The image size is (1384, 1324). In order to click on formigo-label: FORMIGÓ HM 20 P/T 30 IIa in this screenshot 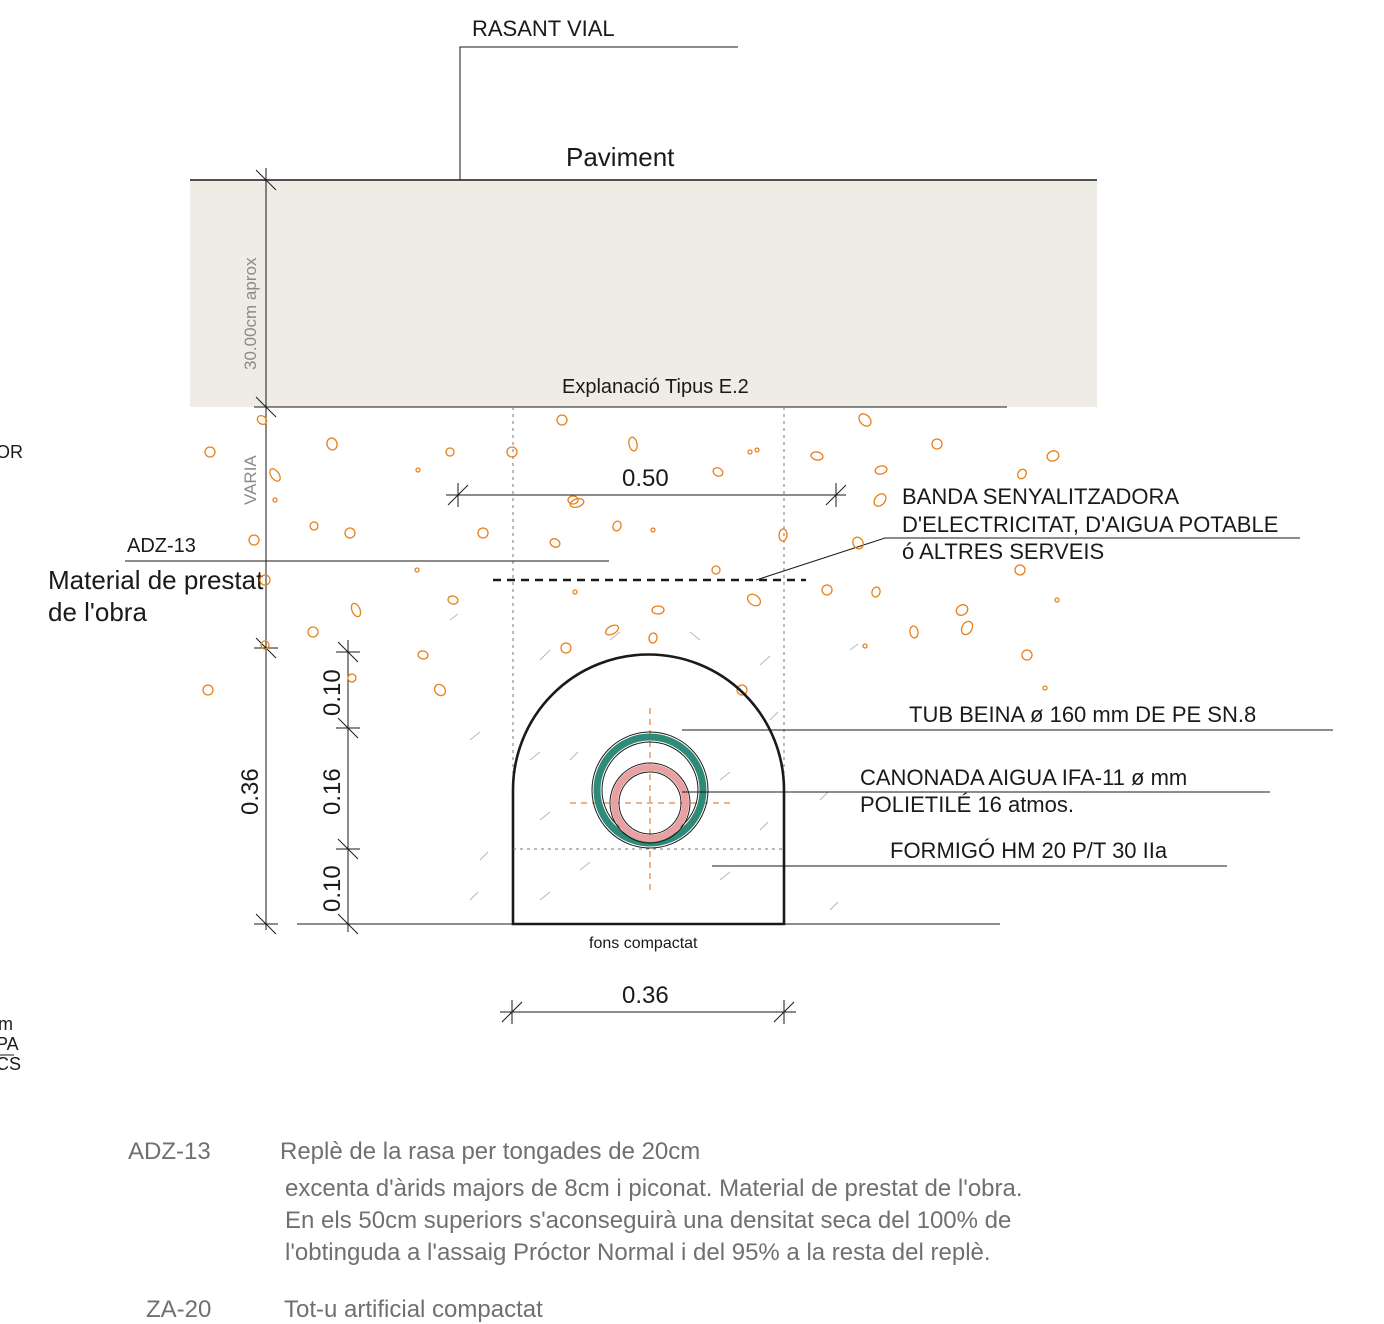, I will do `click(1029, 850)`.